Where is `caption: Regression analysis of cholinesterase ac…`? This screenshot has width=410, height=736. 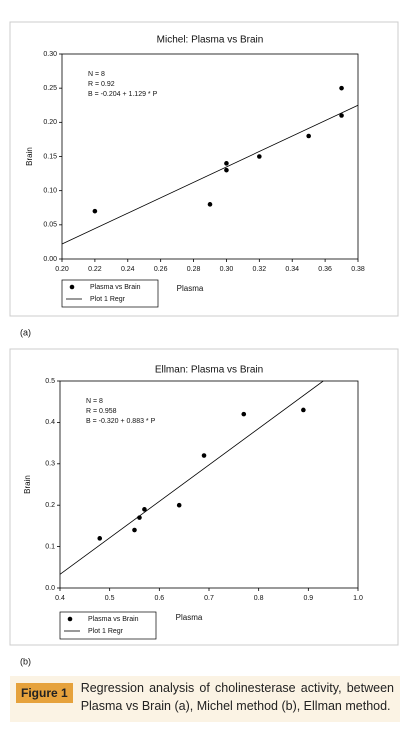 caption: Regression analysis of cholinesterase ac… is located at coordinates (237, 697).